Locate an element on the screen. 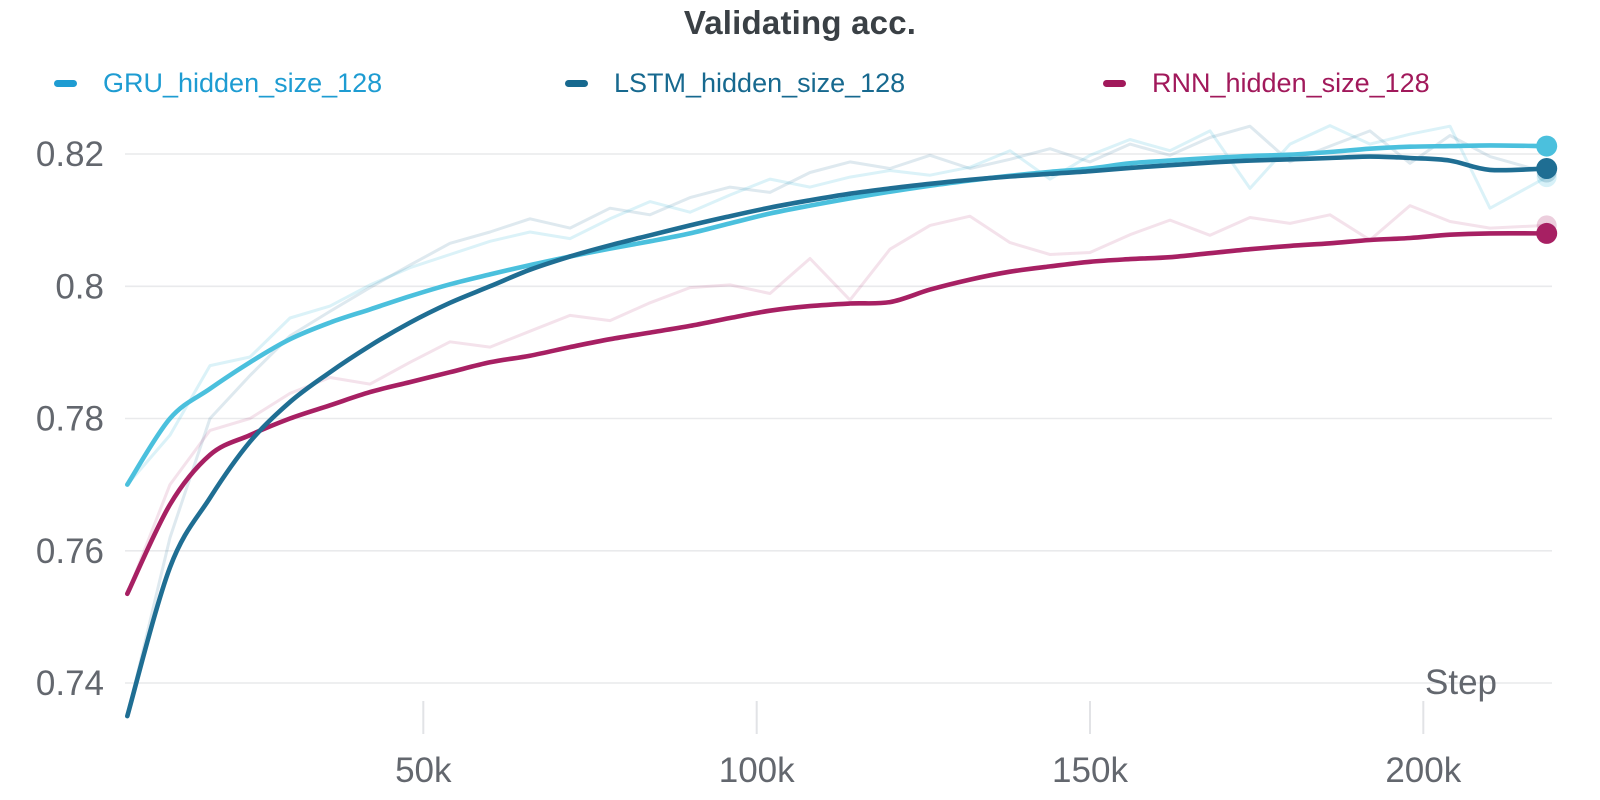 The height and width of the screenshot is (800, 1600). x-tick-label: 100k is located at coordinates (757, 770).